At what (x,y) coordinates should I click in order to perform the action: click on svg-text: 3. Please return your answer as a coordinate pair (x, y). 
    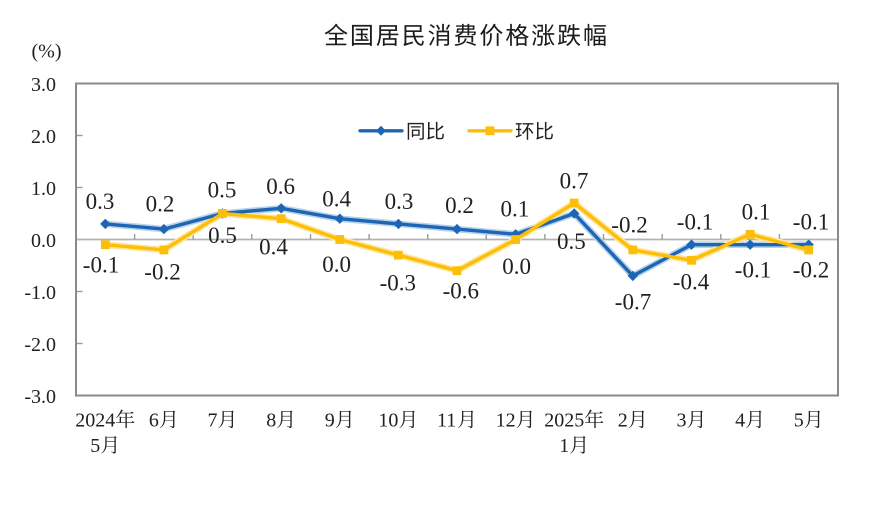
    Looking at the image, I should click on (682, 421).